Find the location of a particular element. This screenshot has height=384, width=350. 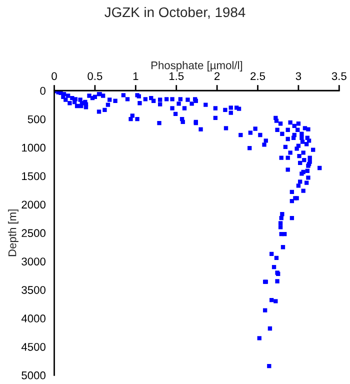

x-tick-label: 0 is located at coordinates (54, 76).